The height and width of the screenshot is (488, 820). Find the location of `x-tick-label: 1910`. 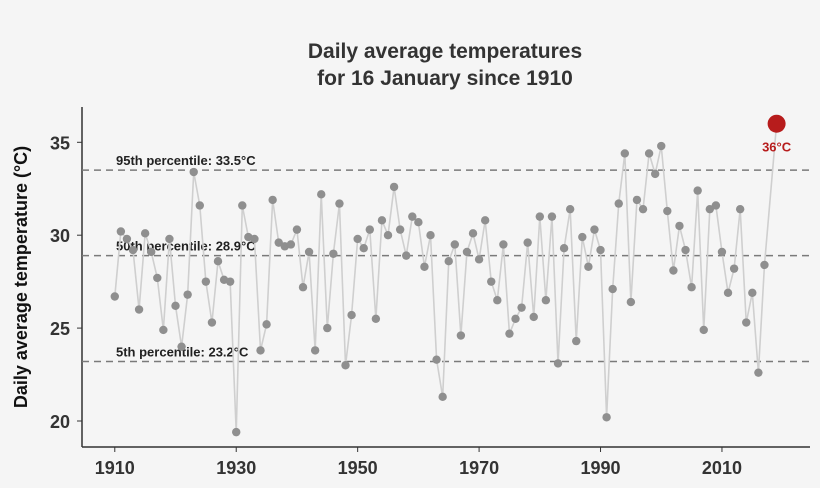

x-tick-label: 1910 is located at coordinates (115, 468).